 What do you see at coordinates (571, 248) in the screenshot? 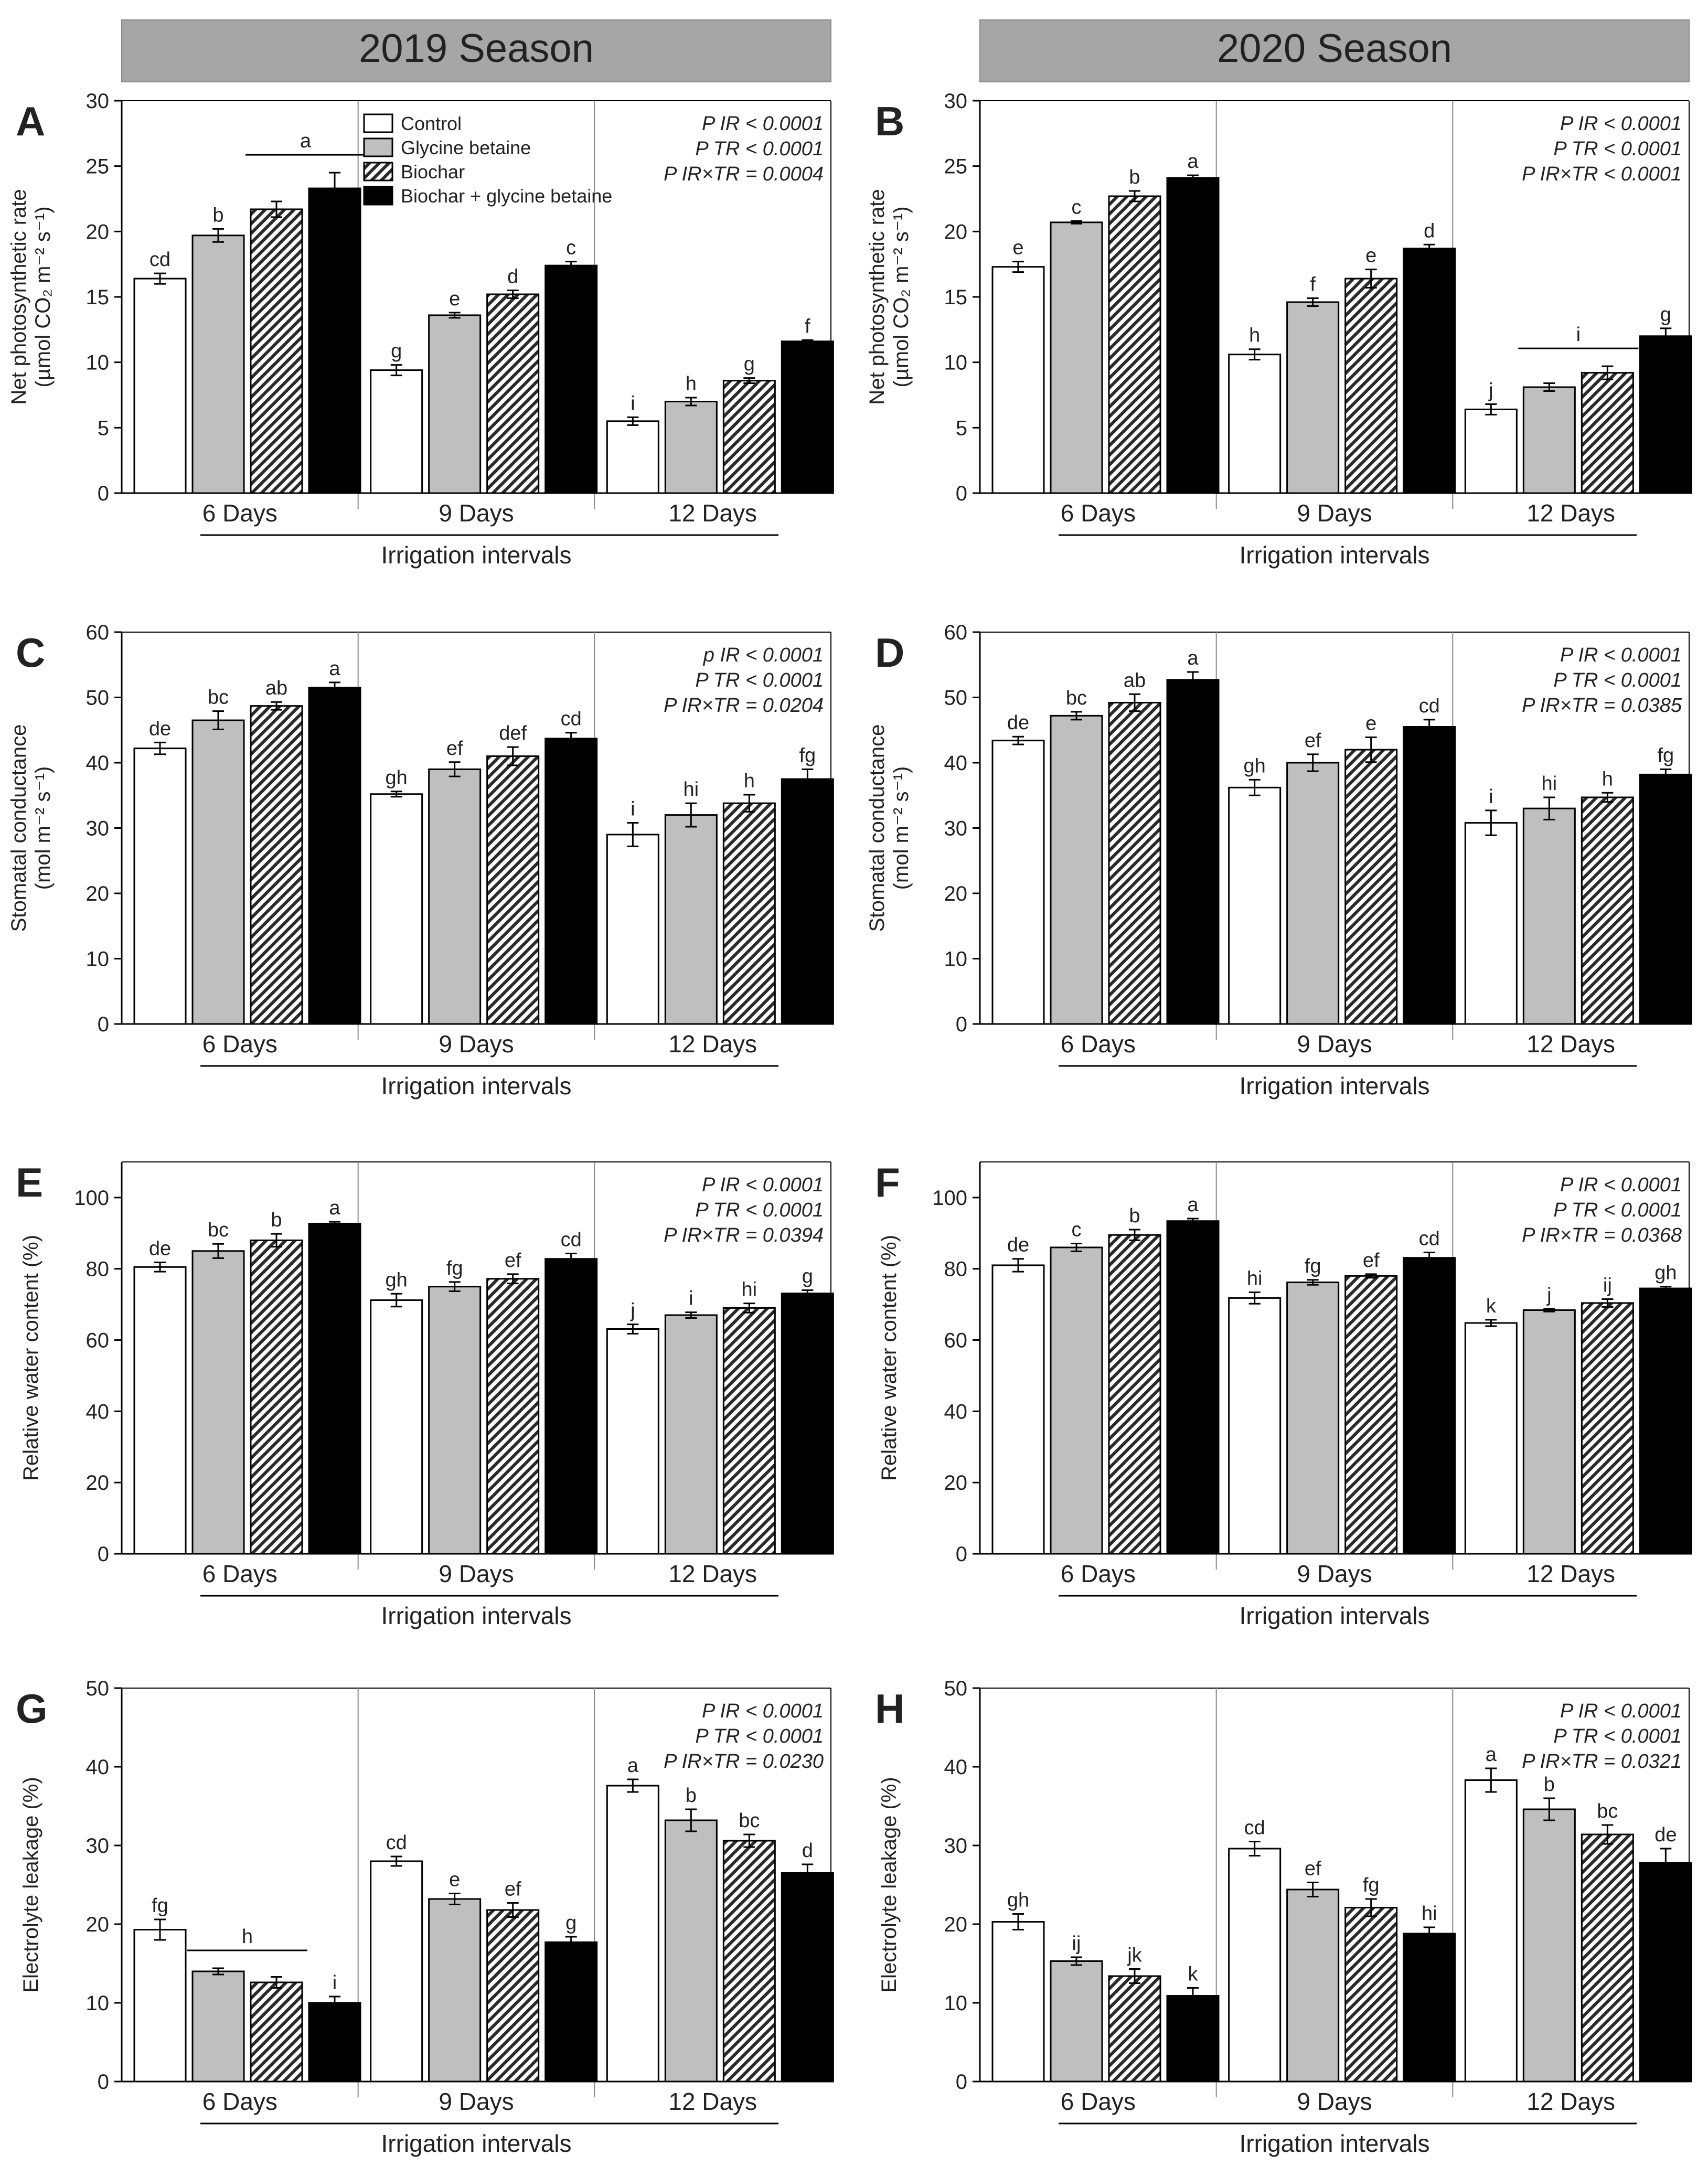
I see `panel-a-sig-letter: c` at bounding box center [571, 248].